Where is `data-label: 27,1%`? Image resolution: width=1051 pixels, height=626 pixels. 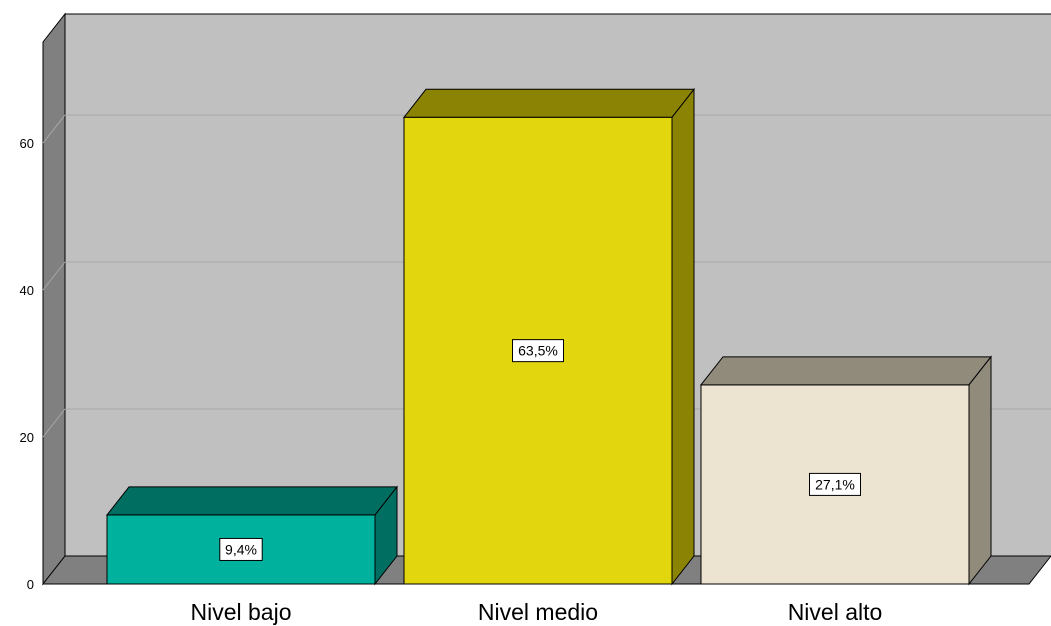 data-label: 27,1% is located at coordinates (835, 484).